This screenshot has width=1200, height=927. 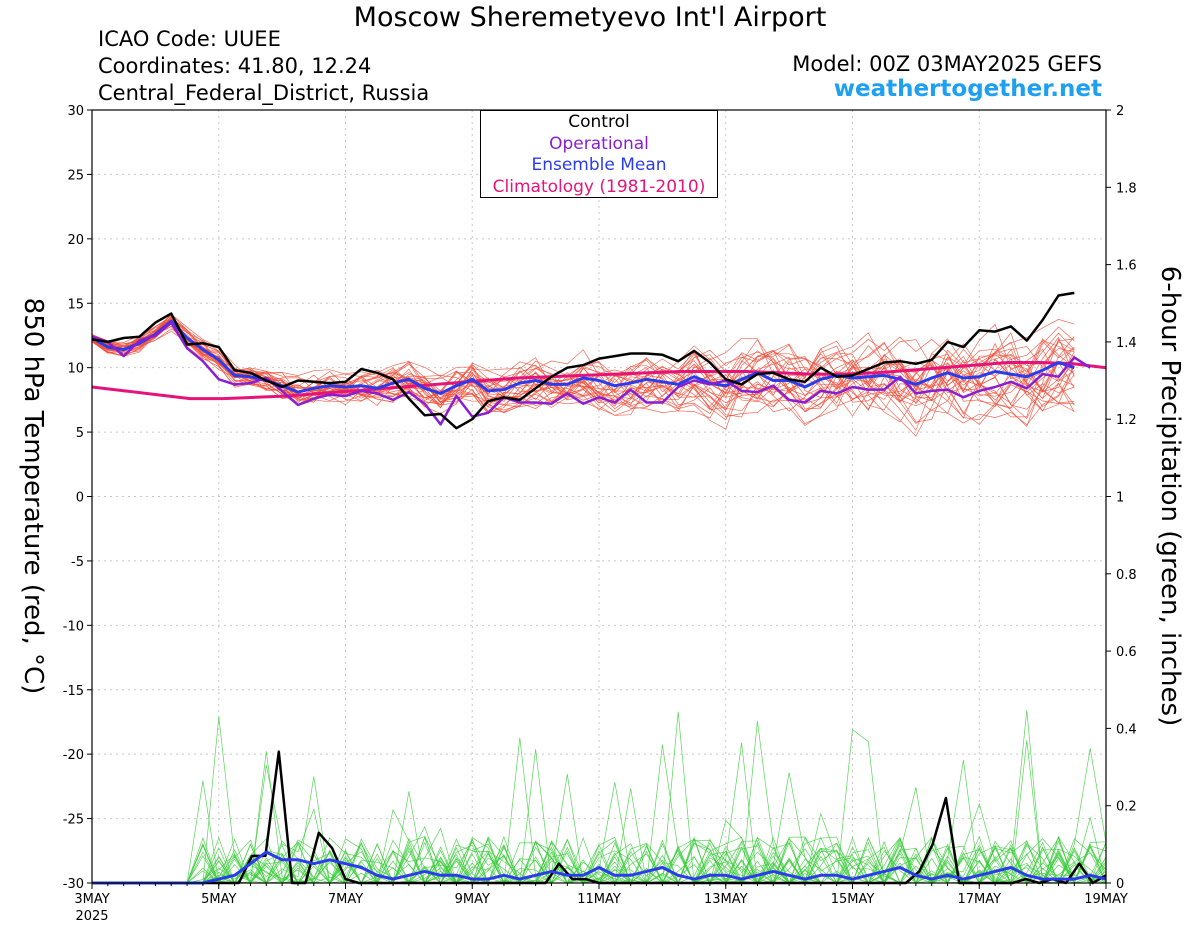 What do you see at coordinates (599, 899) in the screenshot?
I see `x-tick-label: 11MAY` at bounding box center [599, 899].